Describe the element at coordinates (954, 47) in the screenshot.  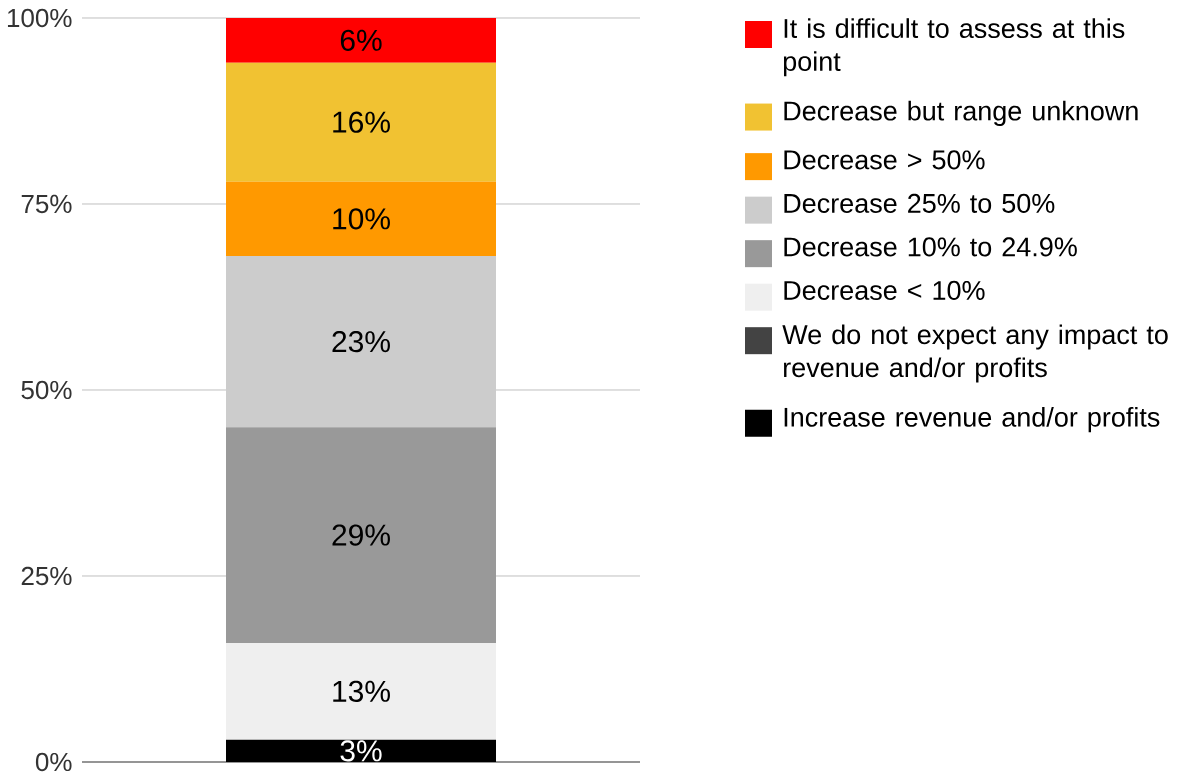
I see `legend-label: It is difficult to assess at this point` at that location.